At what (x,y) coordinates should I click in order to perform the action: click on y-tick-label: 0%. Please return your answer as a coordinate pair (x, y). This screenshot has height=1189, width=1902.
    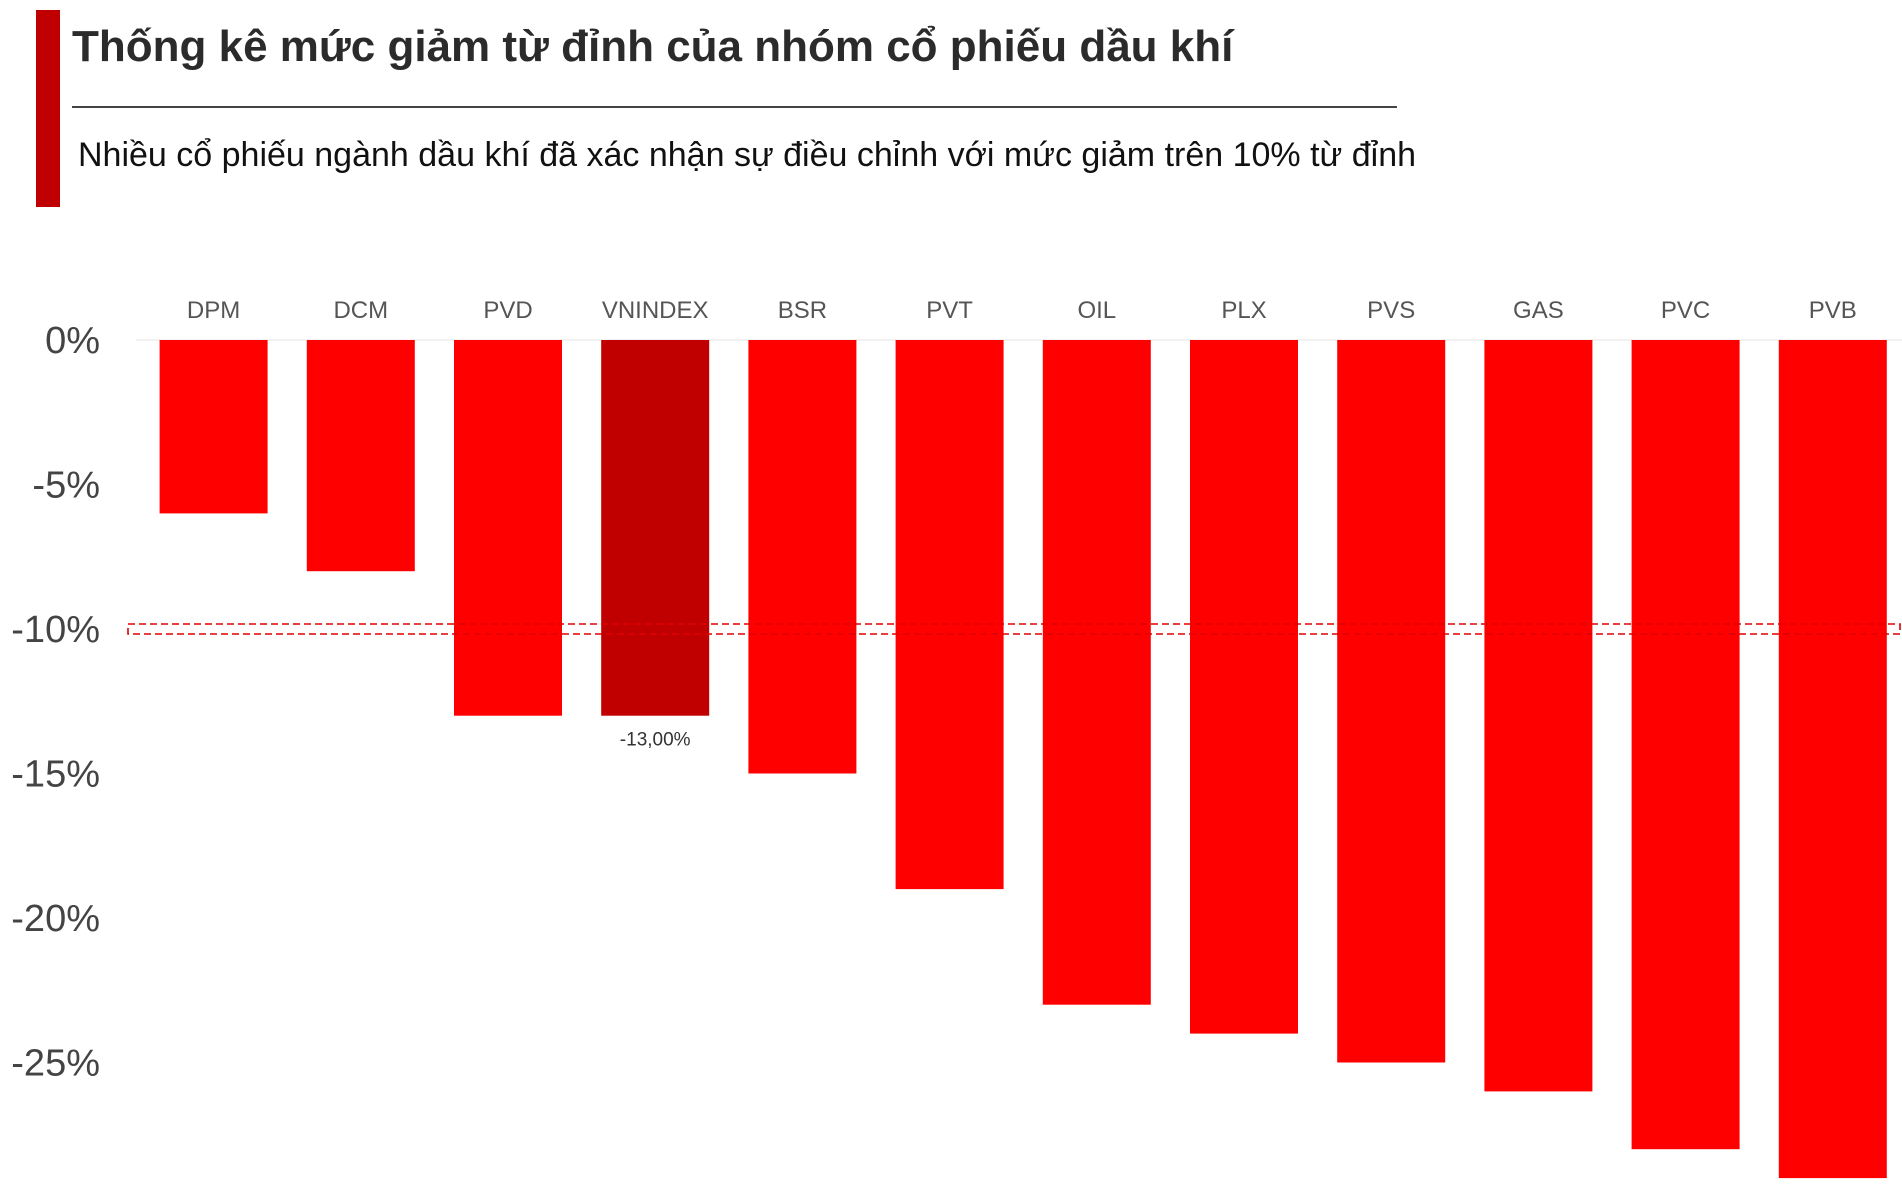
    Looking at the image, I should click on (72, 341).